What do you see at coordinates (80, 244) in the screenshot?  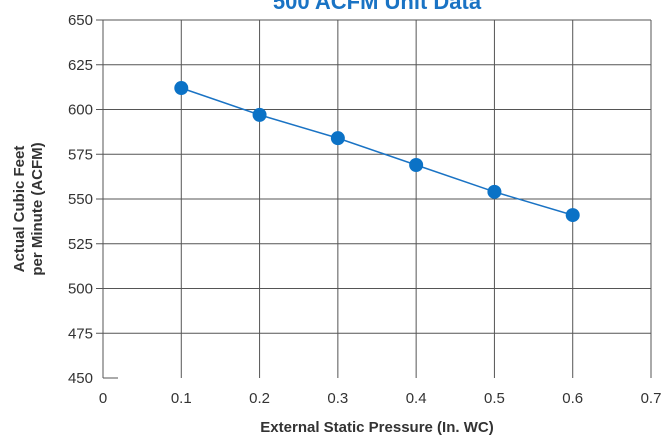 I see `y-tick-label: 525` at bounding box center [80, 244].